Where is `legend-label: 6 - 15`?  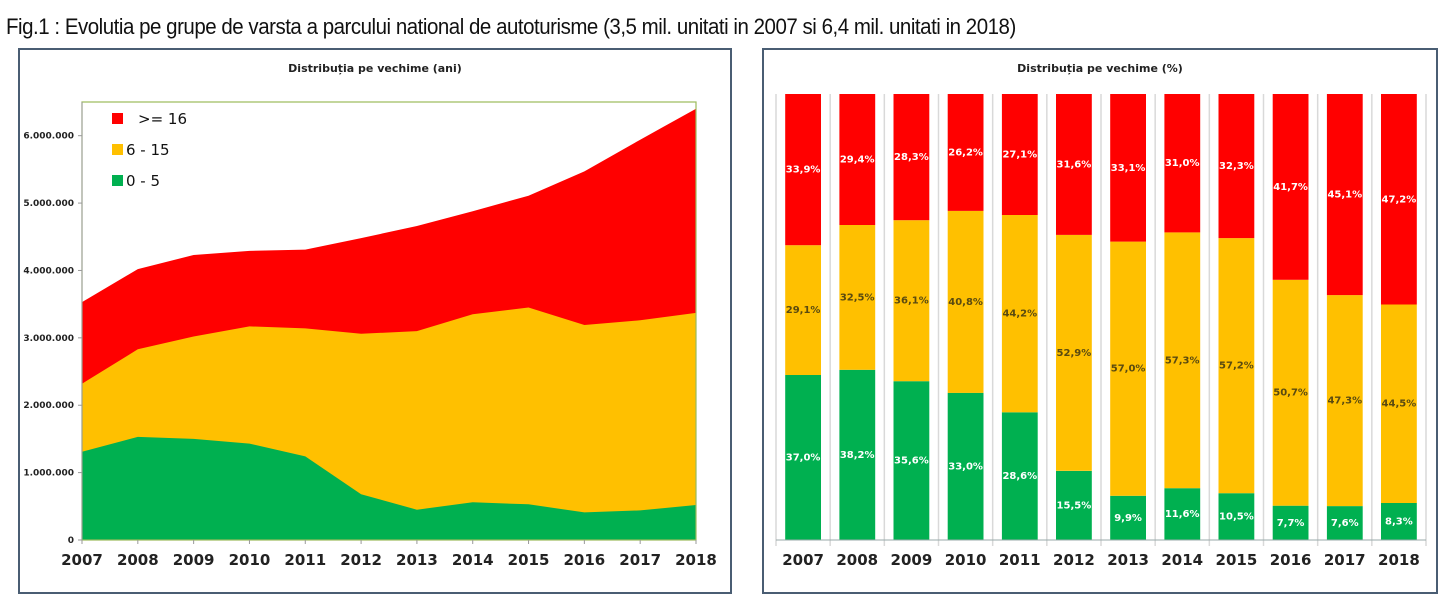 legend-label: 6 - 15 is located at coordinates (148, 150).